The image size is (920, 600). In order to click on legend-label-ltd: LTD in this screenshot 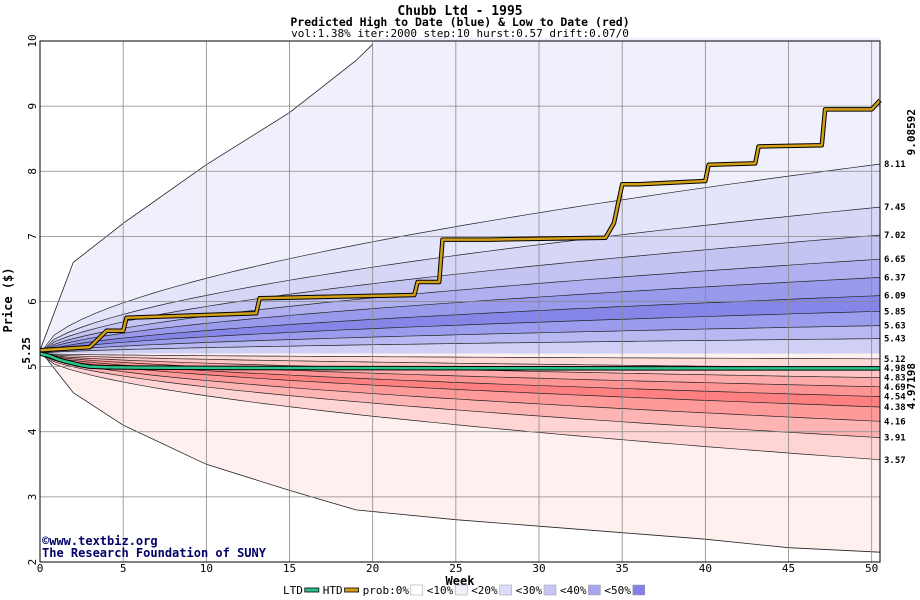, I will do `click(293, 590)`.